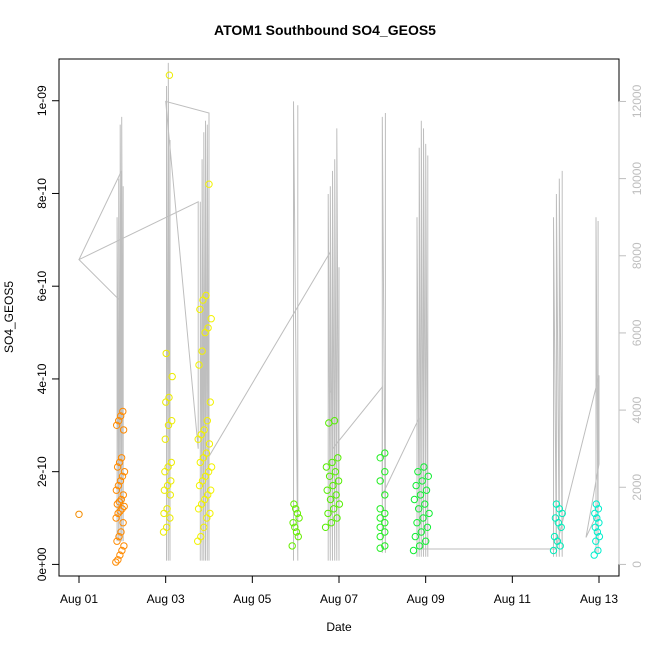 The height and width of the screenshot is (650, 650). I want to click on y2-tick-label: 6000, so click(637, 332).